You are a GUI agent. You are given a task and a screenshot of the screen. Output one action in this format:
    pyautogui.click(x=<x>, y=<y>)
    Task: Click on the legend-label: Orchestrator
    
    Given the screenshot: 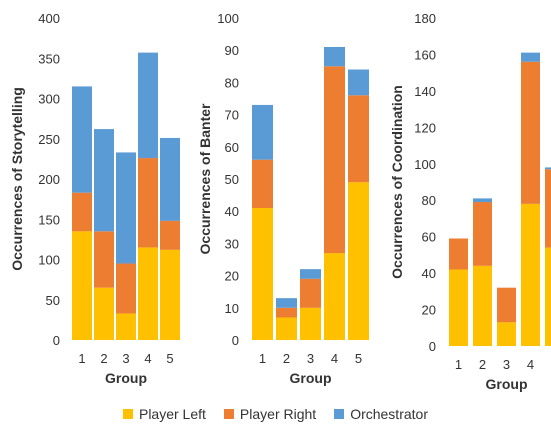 What is the action you would take?
    pyautogui.click(x=389, y=414)
    